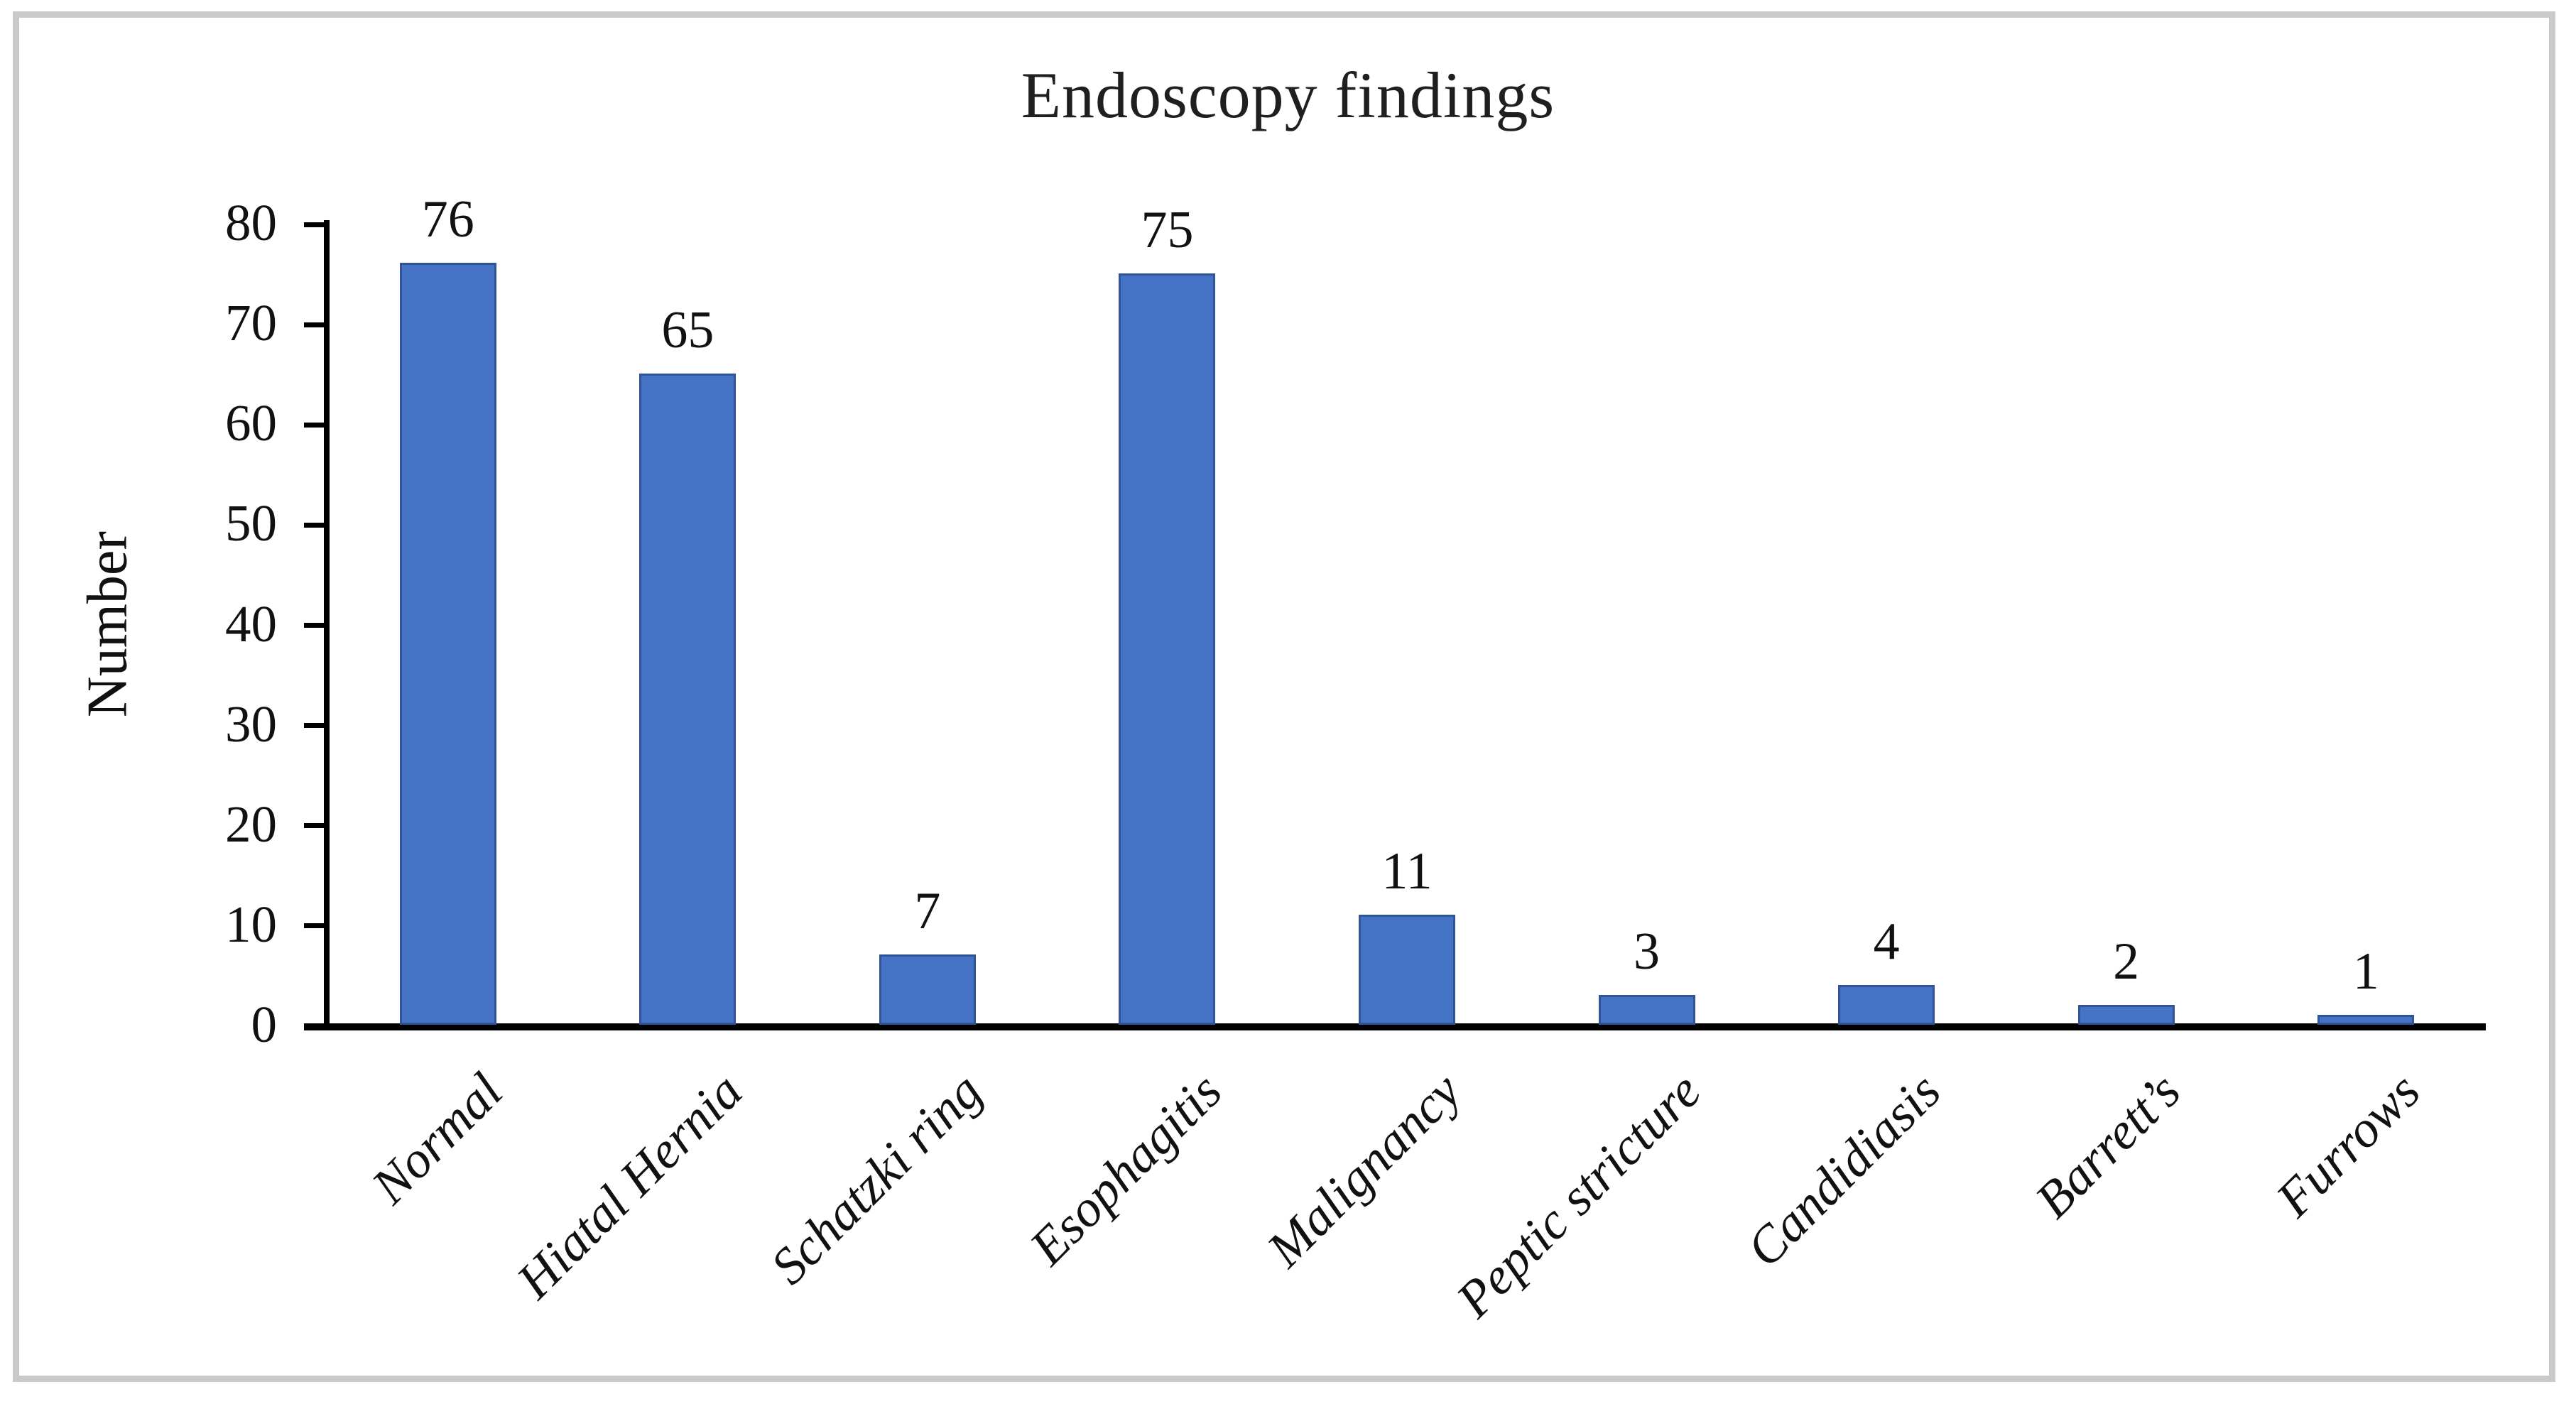 The width and height of the screenshot is (2576, 1404). What do you see at coordinates (251, 323) in the screenshot?
I see `y-tick-label: 70` at bounding box center [251, 323].